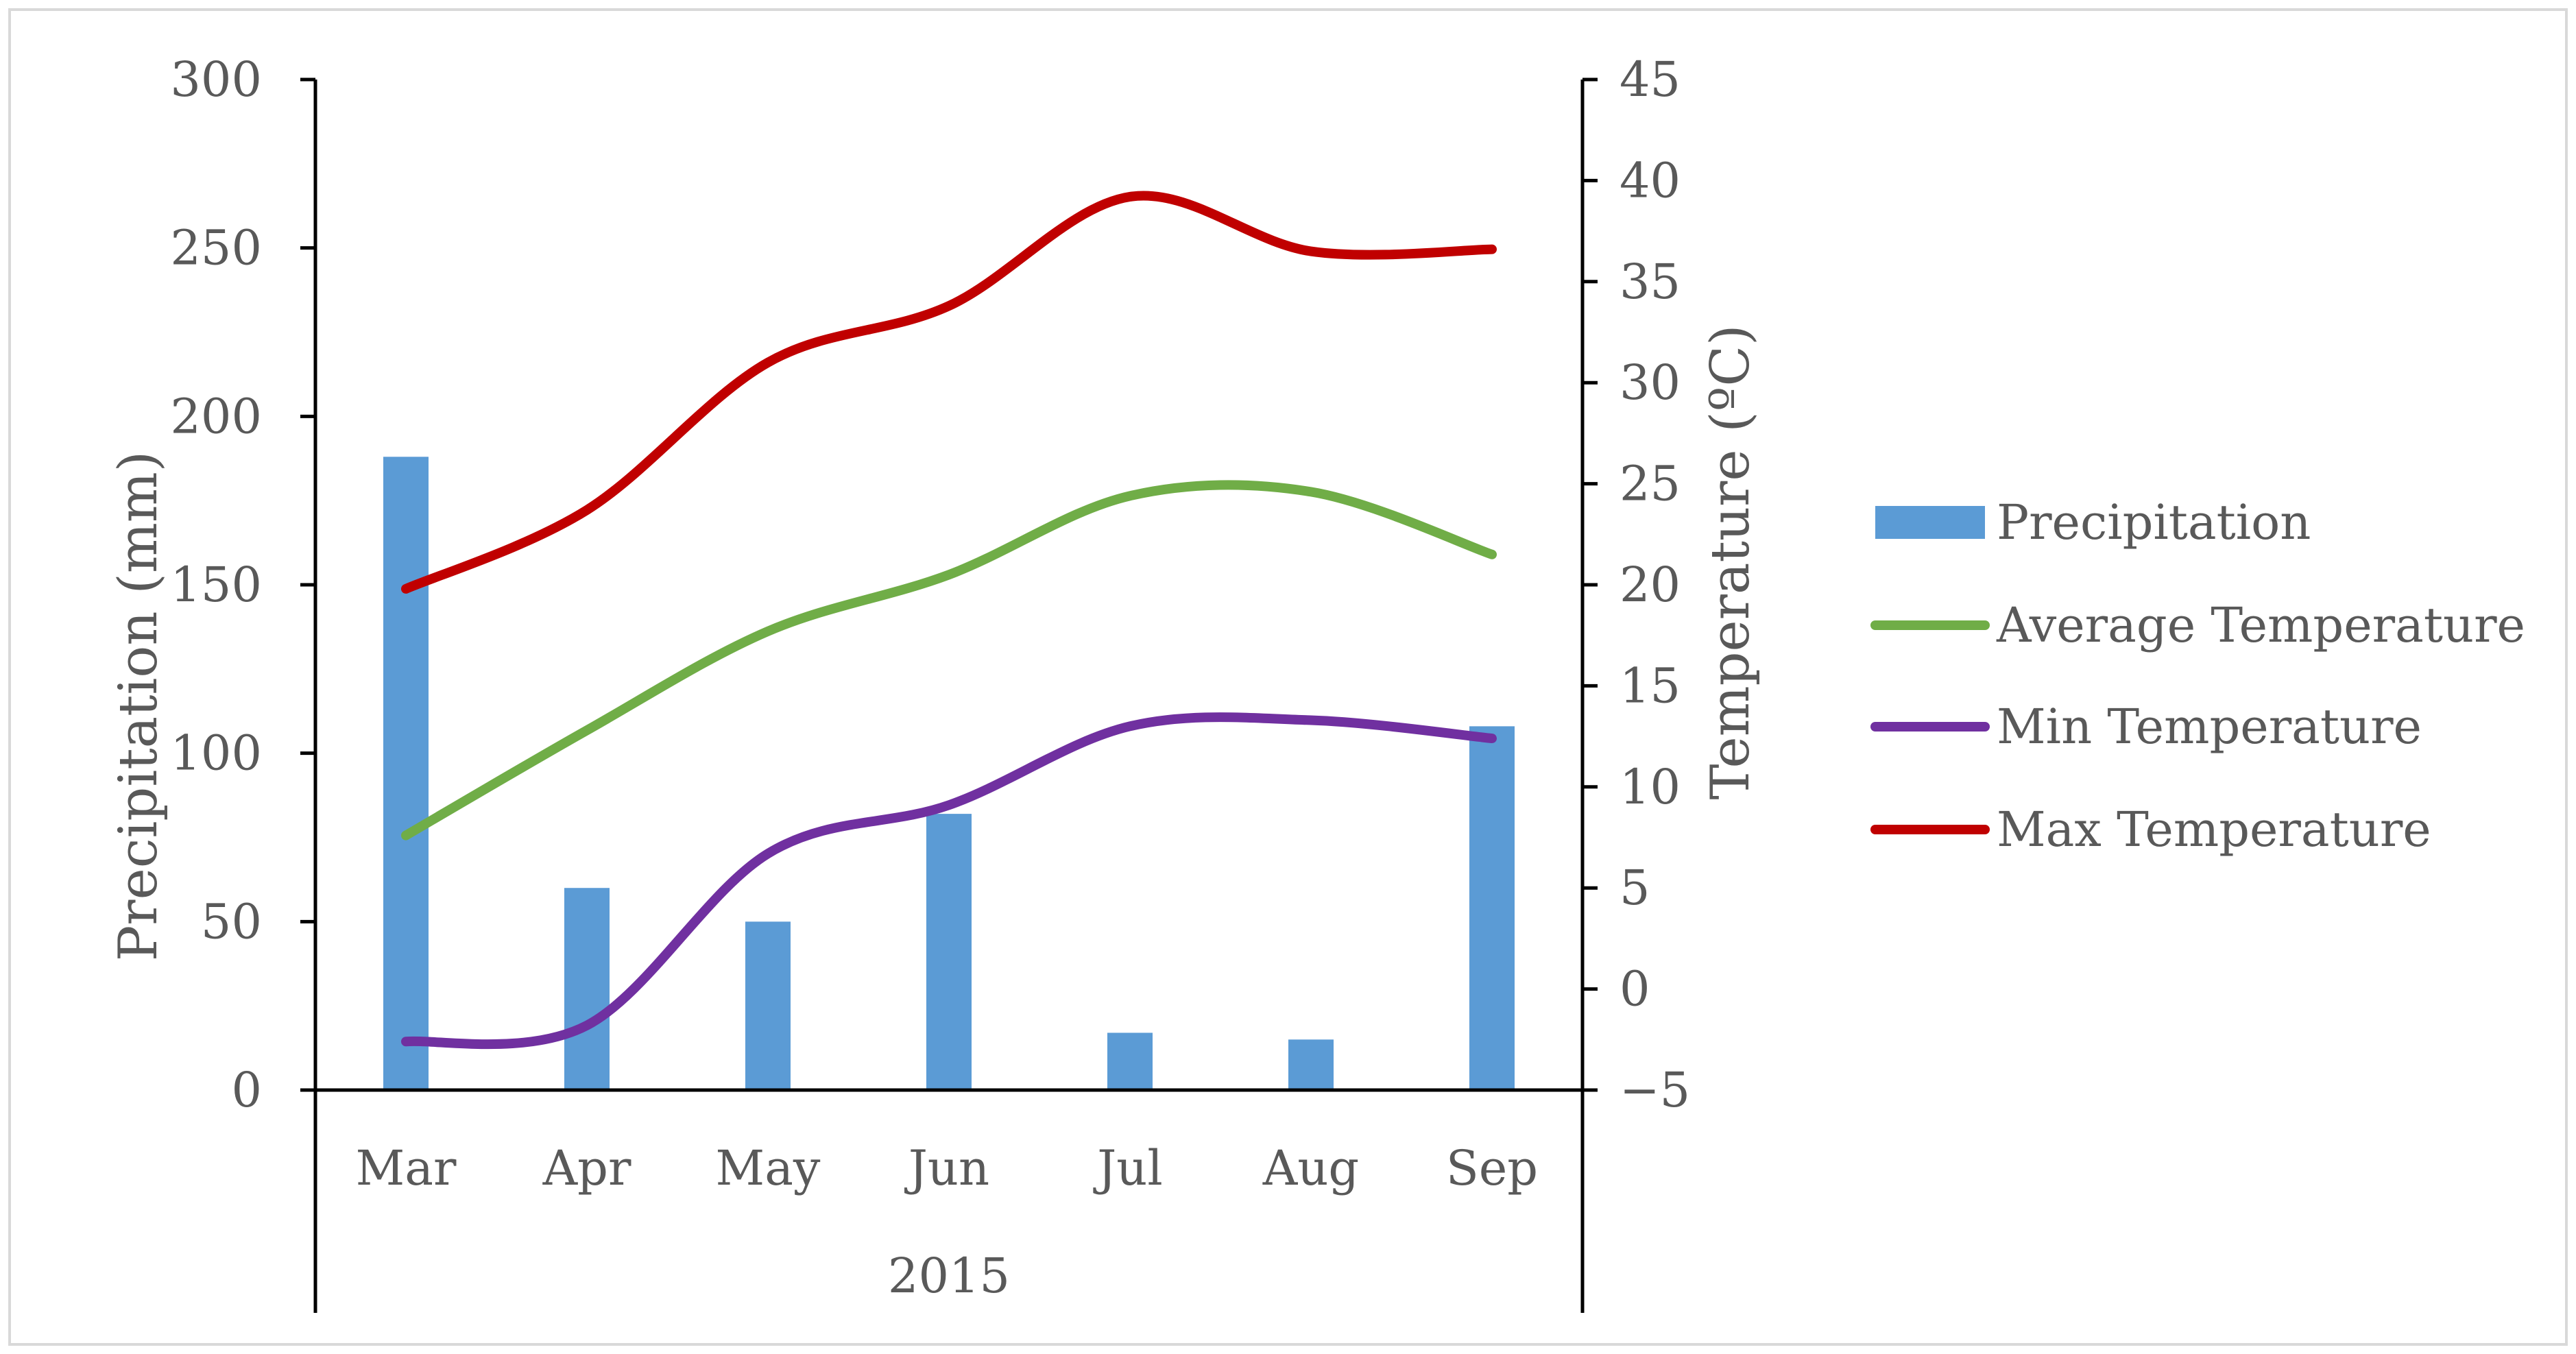 This screenshot has width=2576, height=1354. Describe the element at coordinates (768, 1006) in the screenshot. I see `bar-may` at that location.